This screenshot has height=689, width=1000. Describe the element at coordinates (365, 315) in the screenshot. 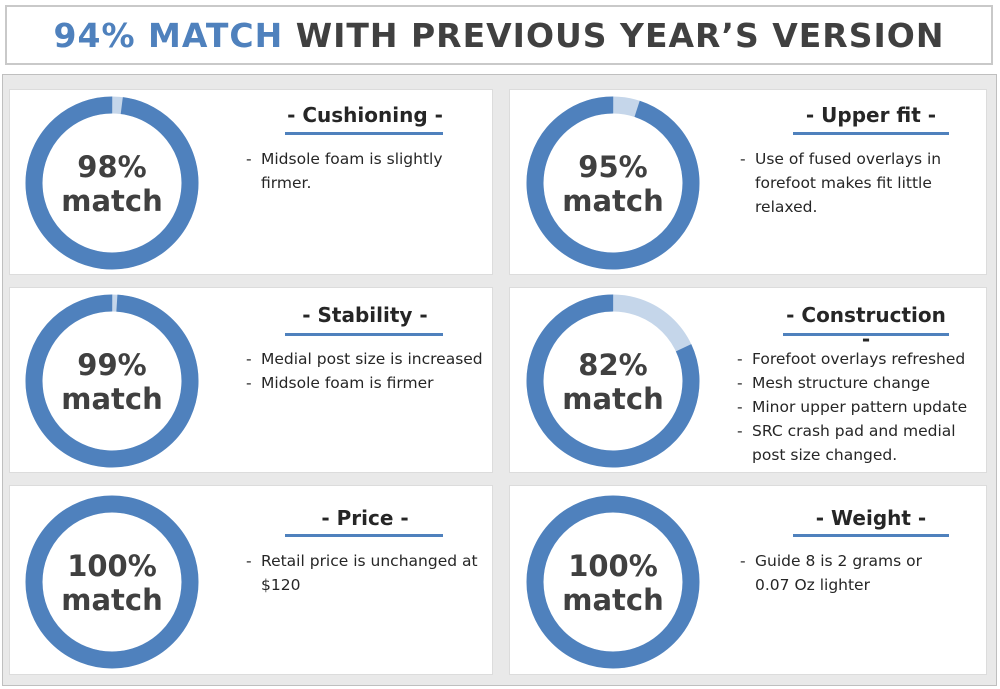

I see `panel-title: - Stability -` at that location.